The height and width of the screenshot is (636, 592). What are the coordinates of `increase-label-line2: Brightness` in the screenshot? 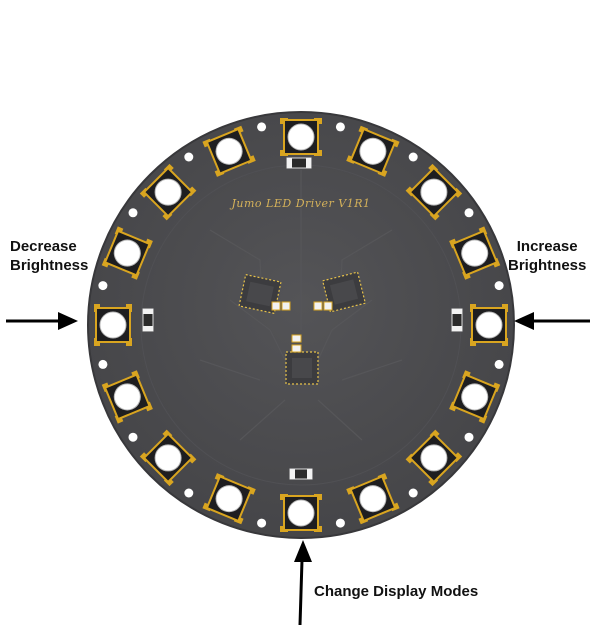 It's located at (547, 265).